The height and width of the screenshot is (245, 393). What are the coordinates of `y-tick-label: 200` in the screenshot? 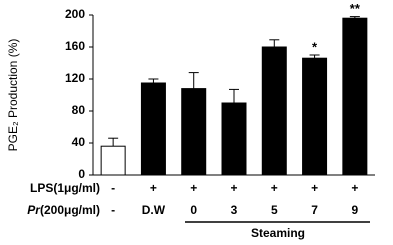 It's located at (75, 14).